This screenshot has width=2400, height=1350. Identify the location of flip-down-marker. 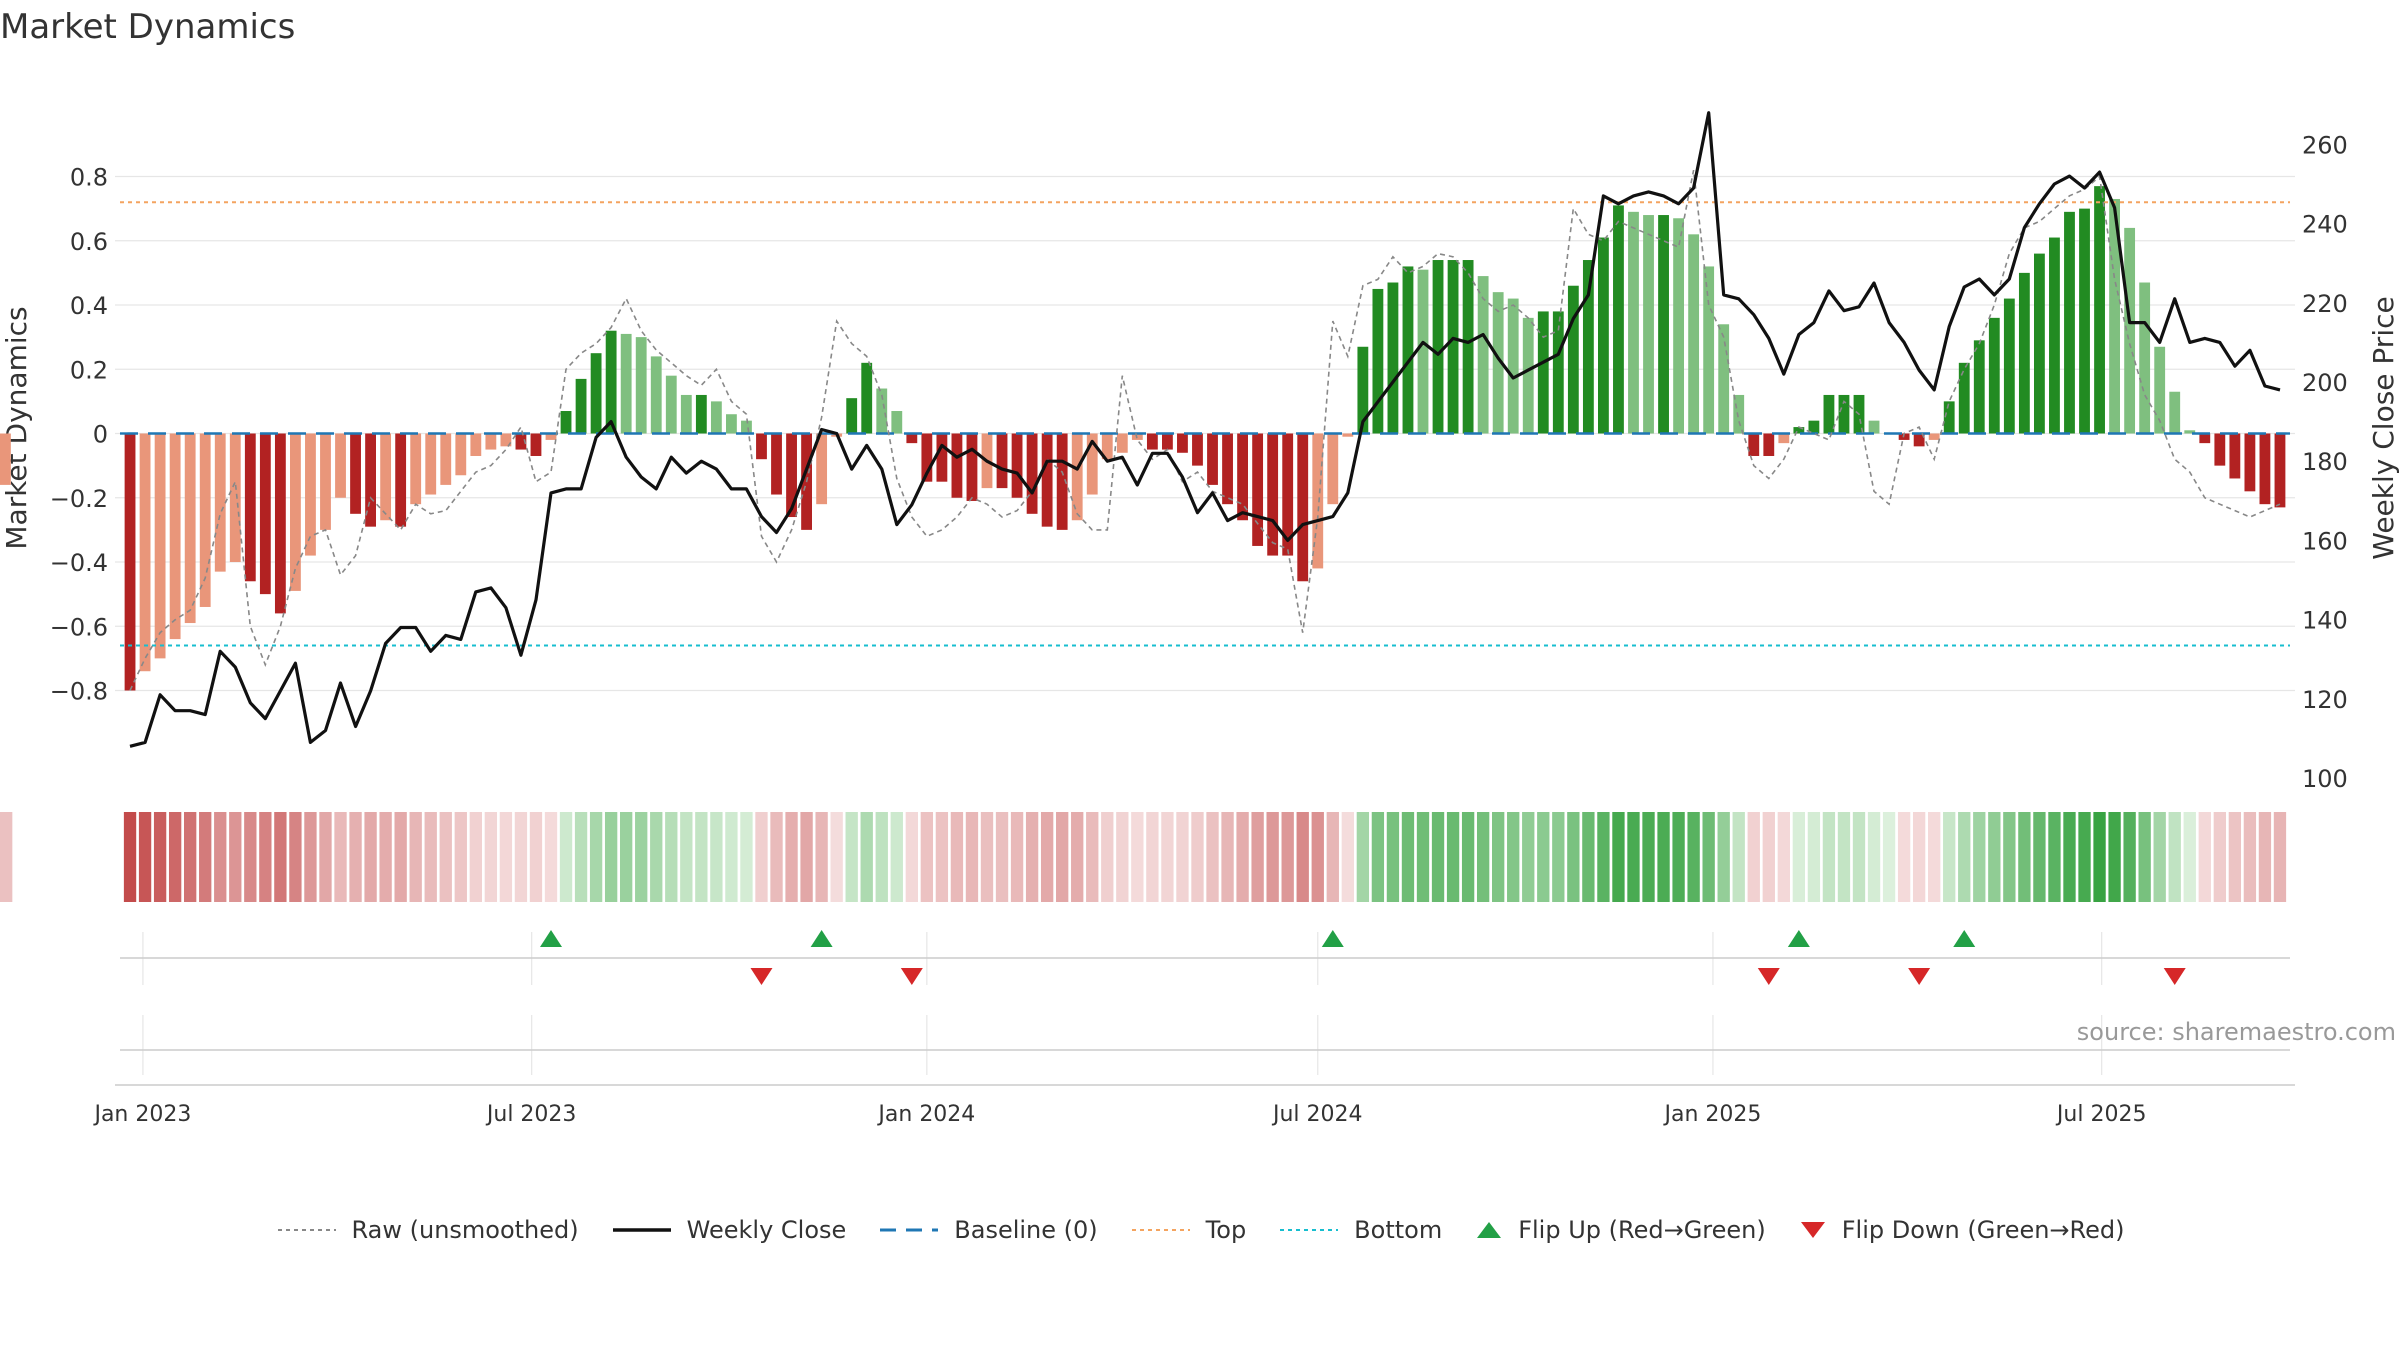
(1919, 976).